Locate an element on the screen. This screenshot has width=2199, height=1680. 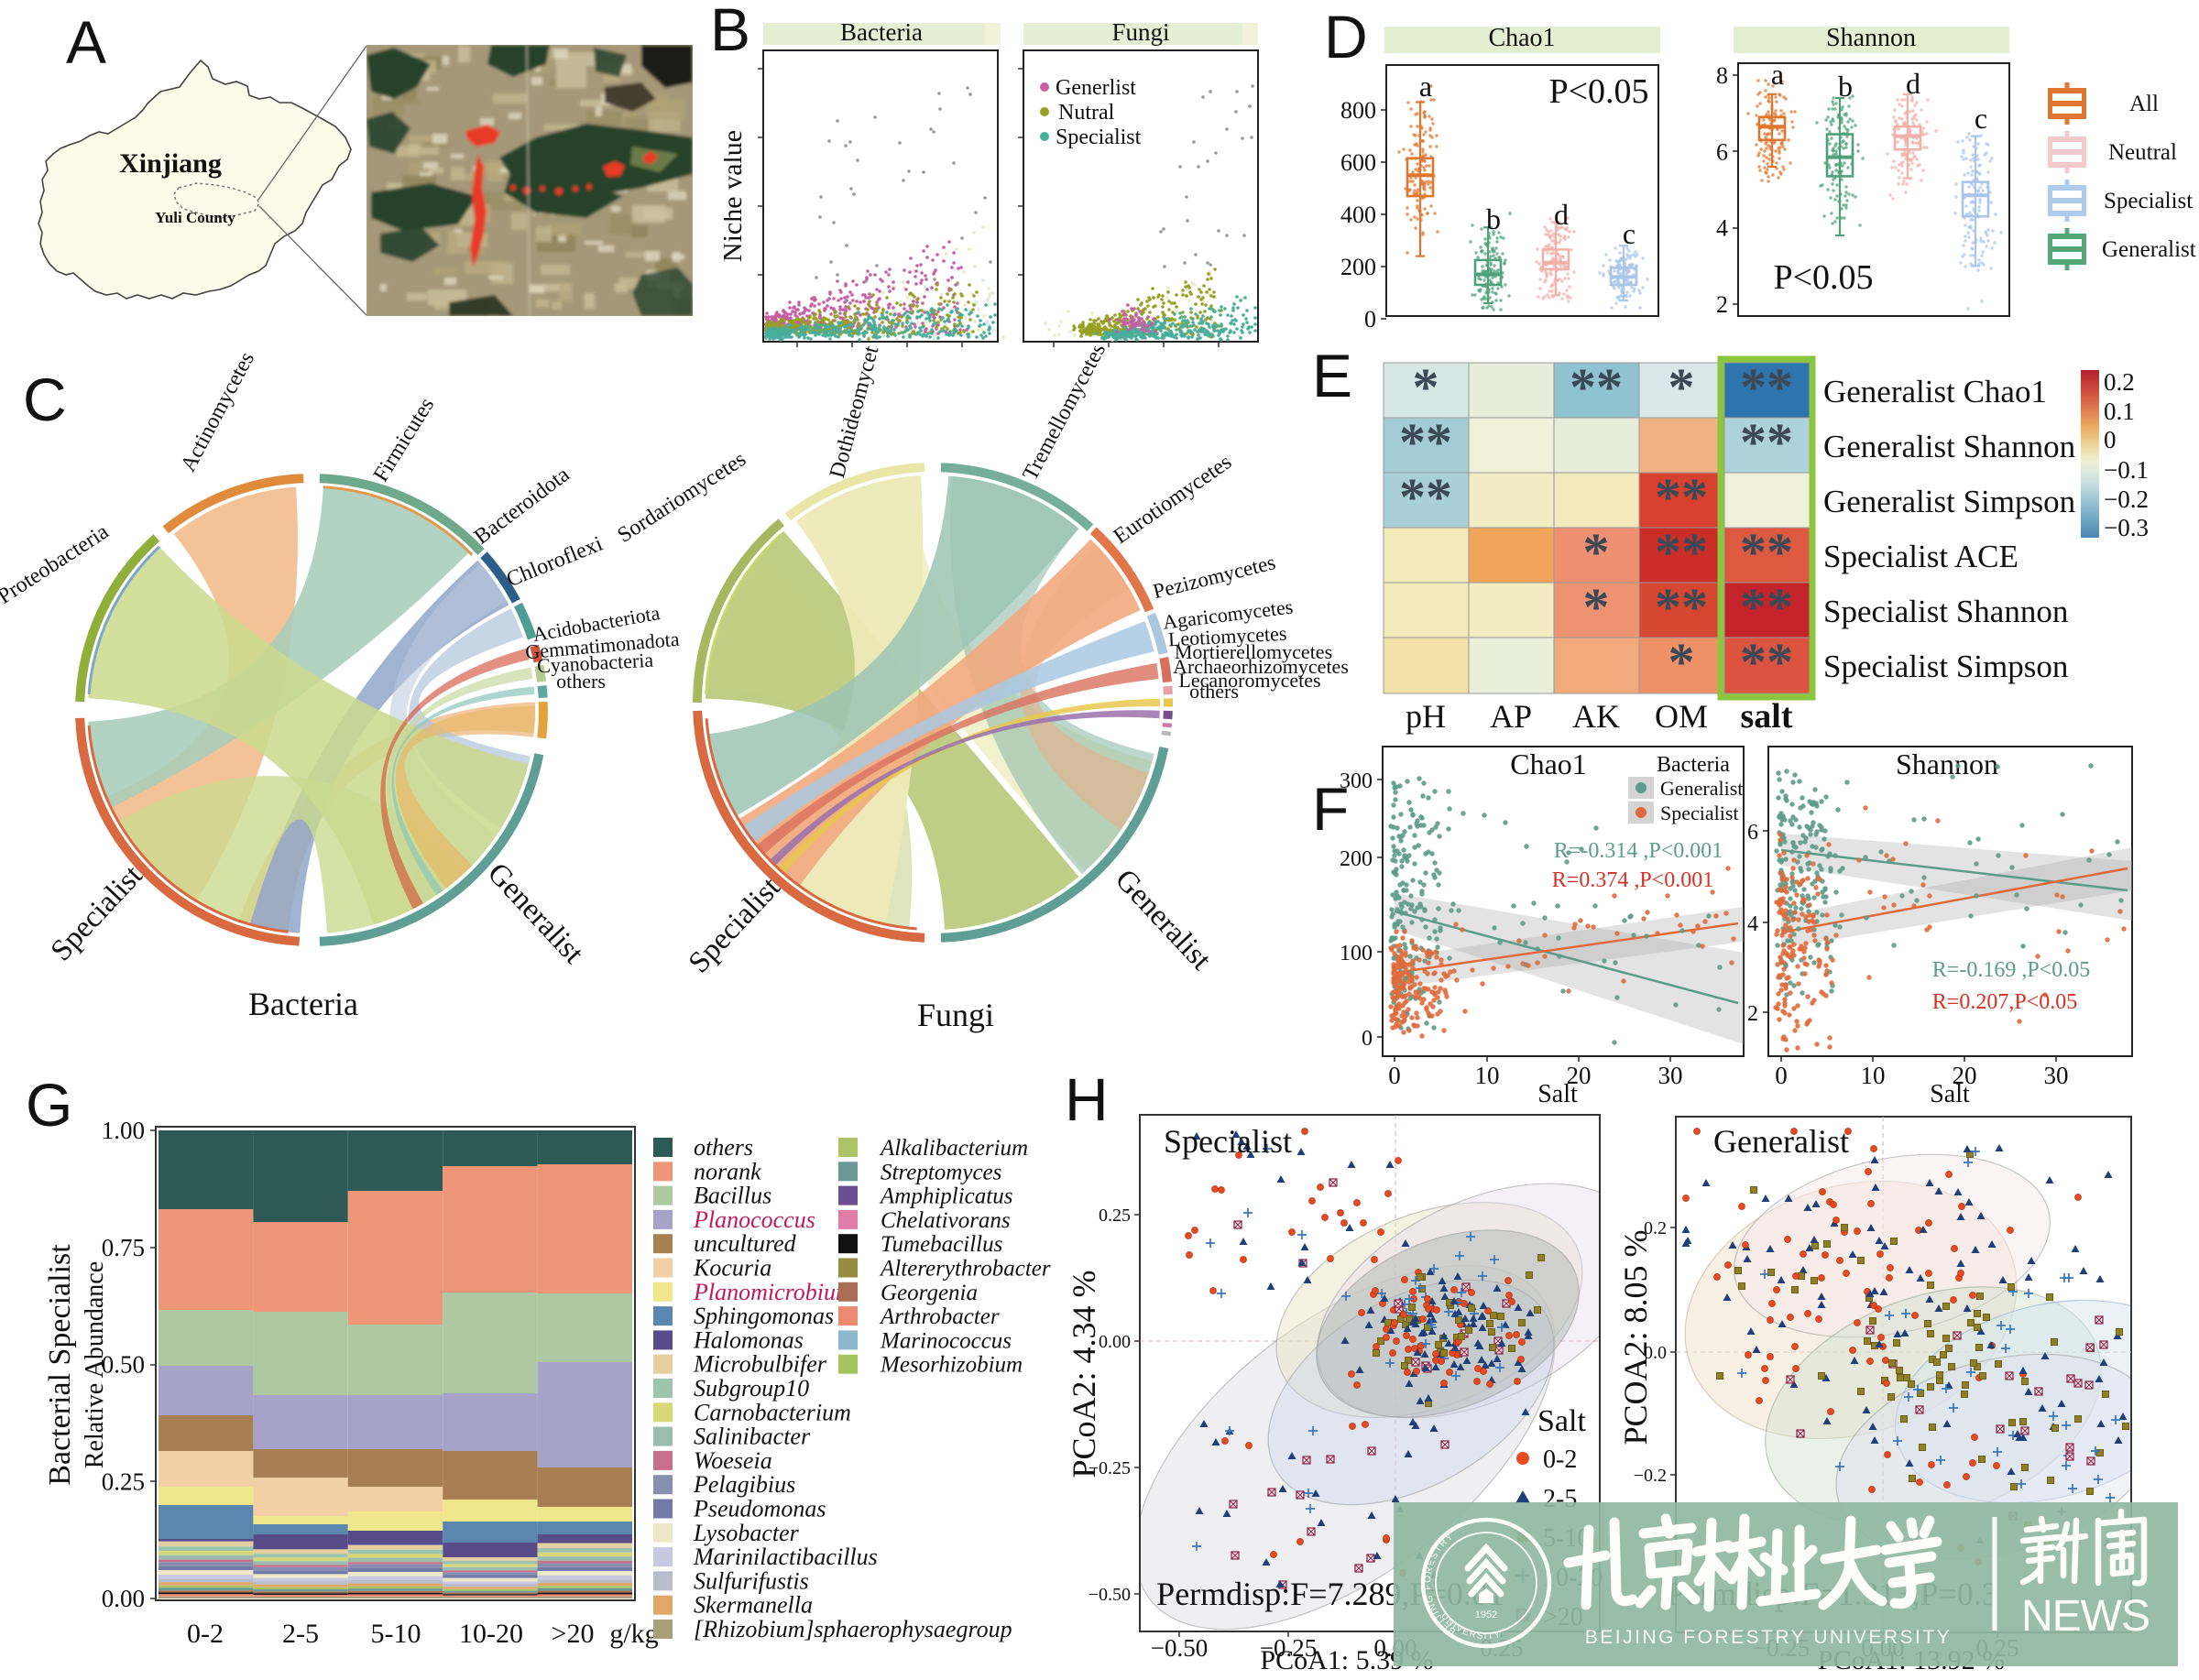
svg-text: a is located at coordinates (1778, 74).